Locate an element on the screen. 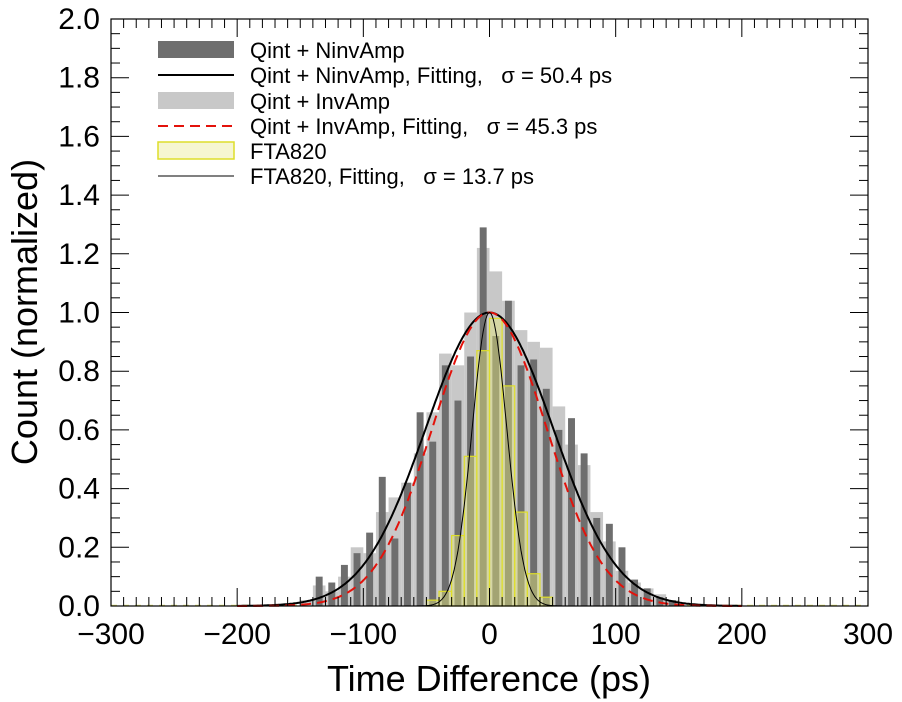 The height and width of the screenshot is (702, 902). x-tick-label: 200 is located at coordinates (742, 634).